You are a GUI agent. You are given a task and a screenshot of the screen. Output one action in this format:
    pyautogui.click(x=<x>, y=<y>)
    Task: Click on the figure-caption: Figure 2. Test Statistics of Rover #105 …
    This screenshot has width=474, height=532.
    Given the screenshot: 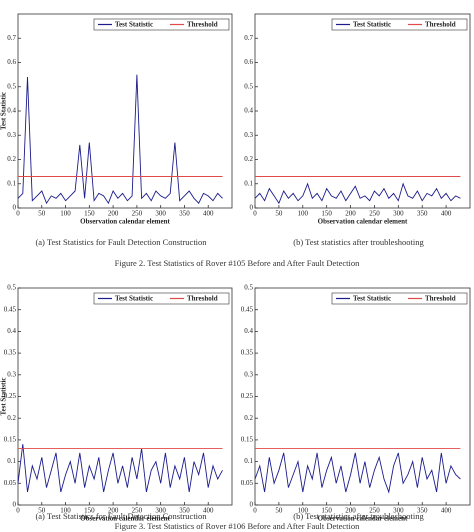 What is the action you would take?
    pyautogui.click(x=238, y=263)
    